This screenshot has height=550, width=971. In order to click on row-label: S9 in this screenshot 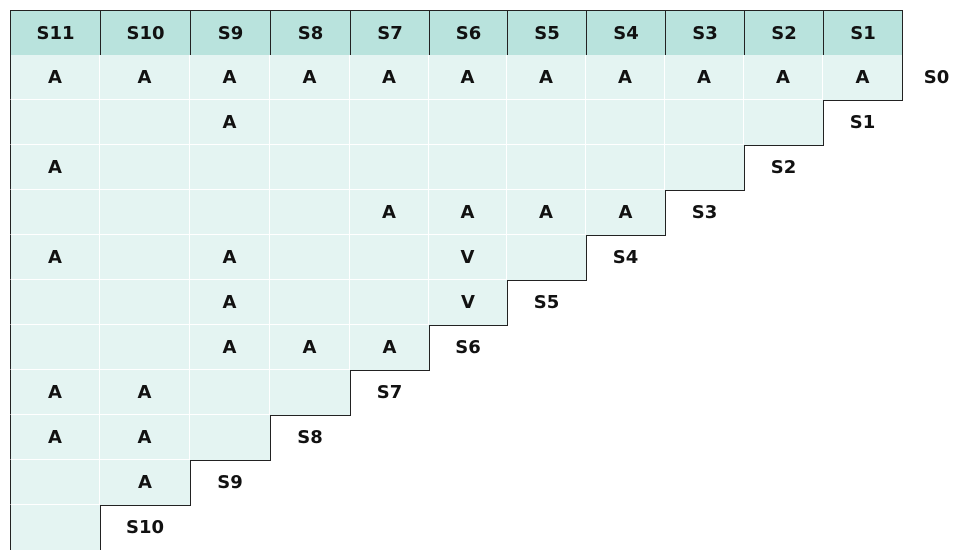, I will do `click(230, 482)`.